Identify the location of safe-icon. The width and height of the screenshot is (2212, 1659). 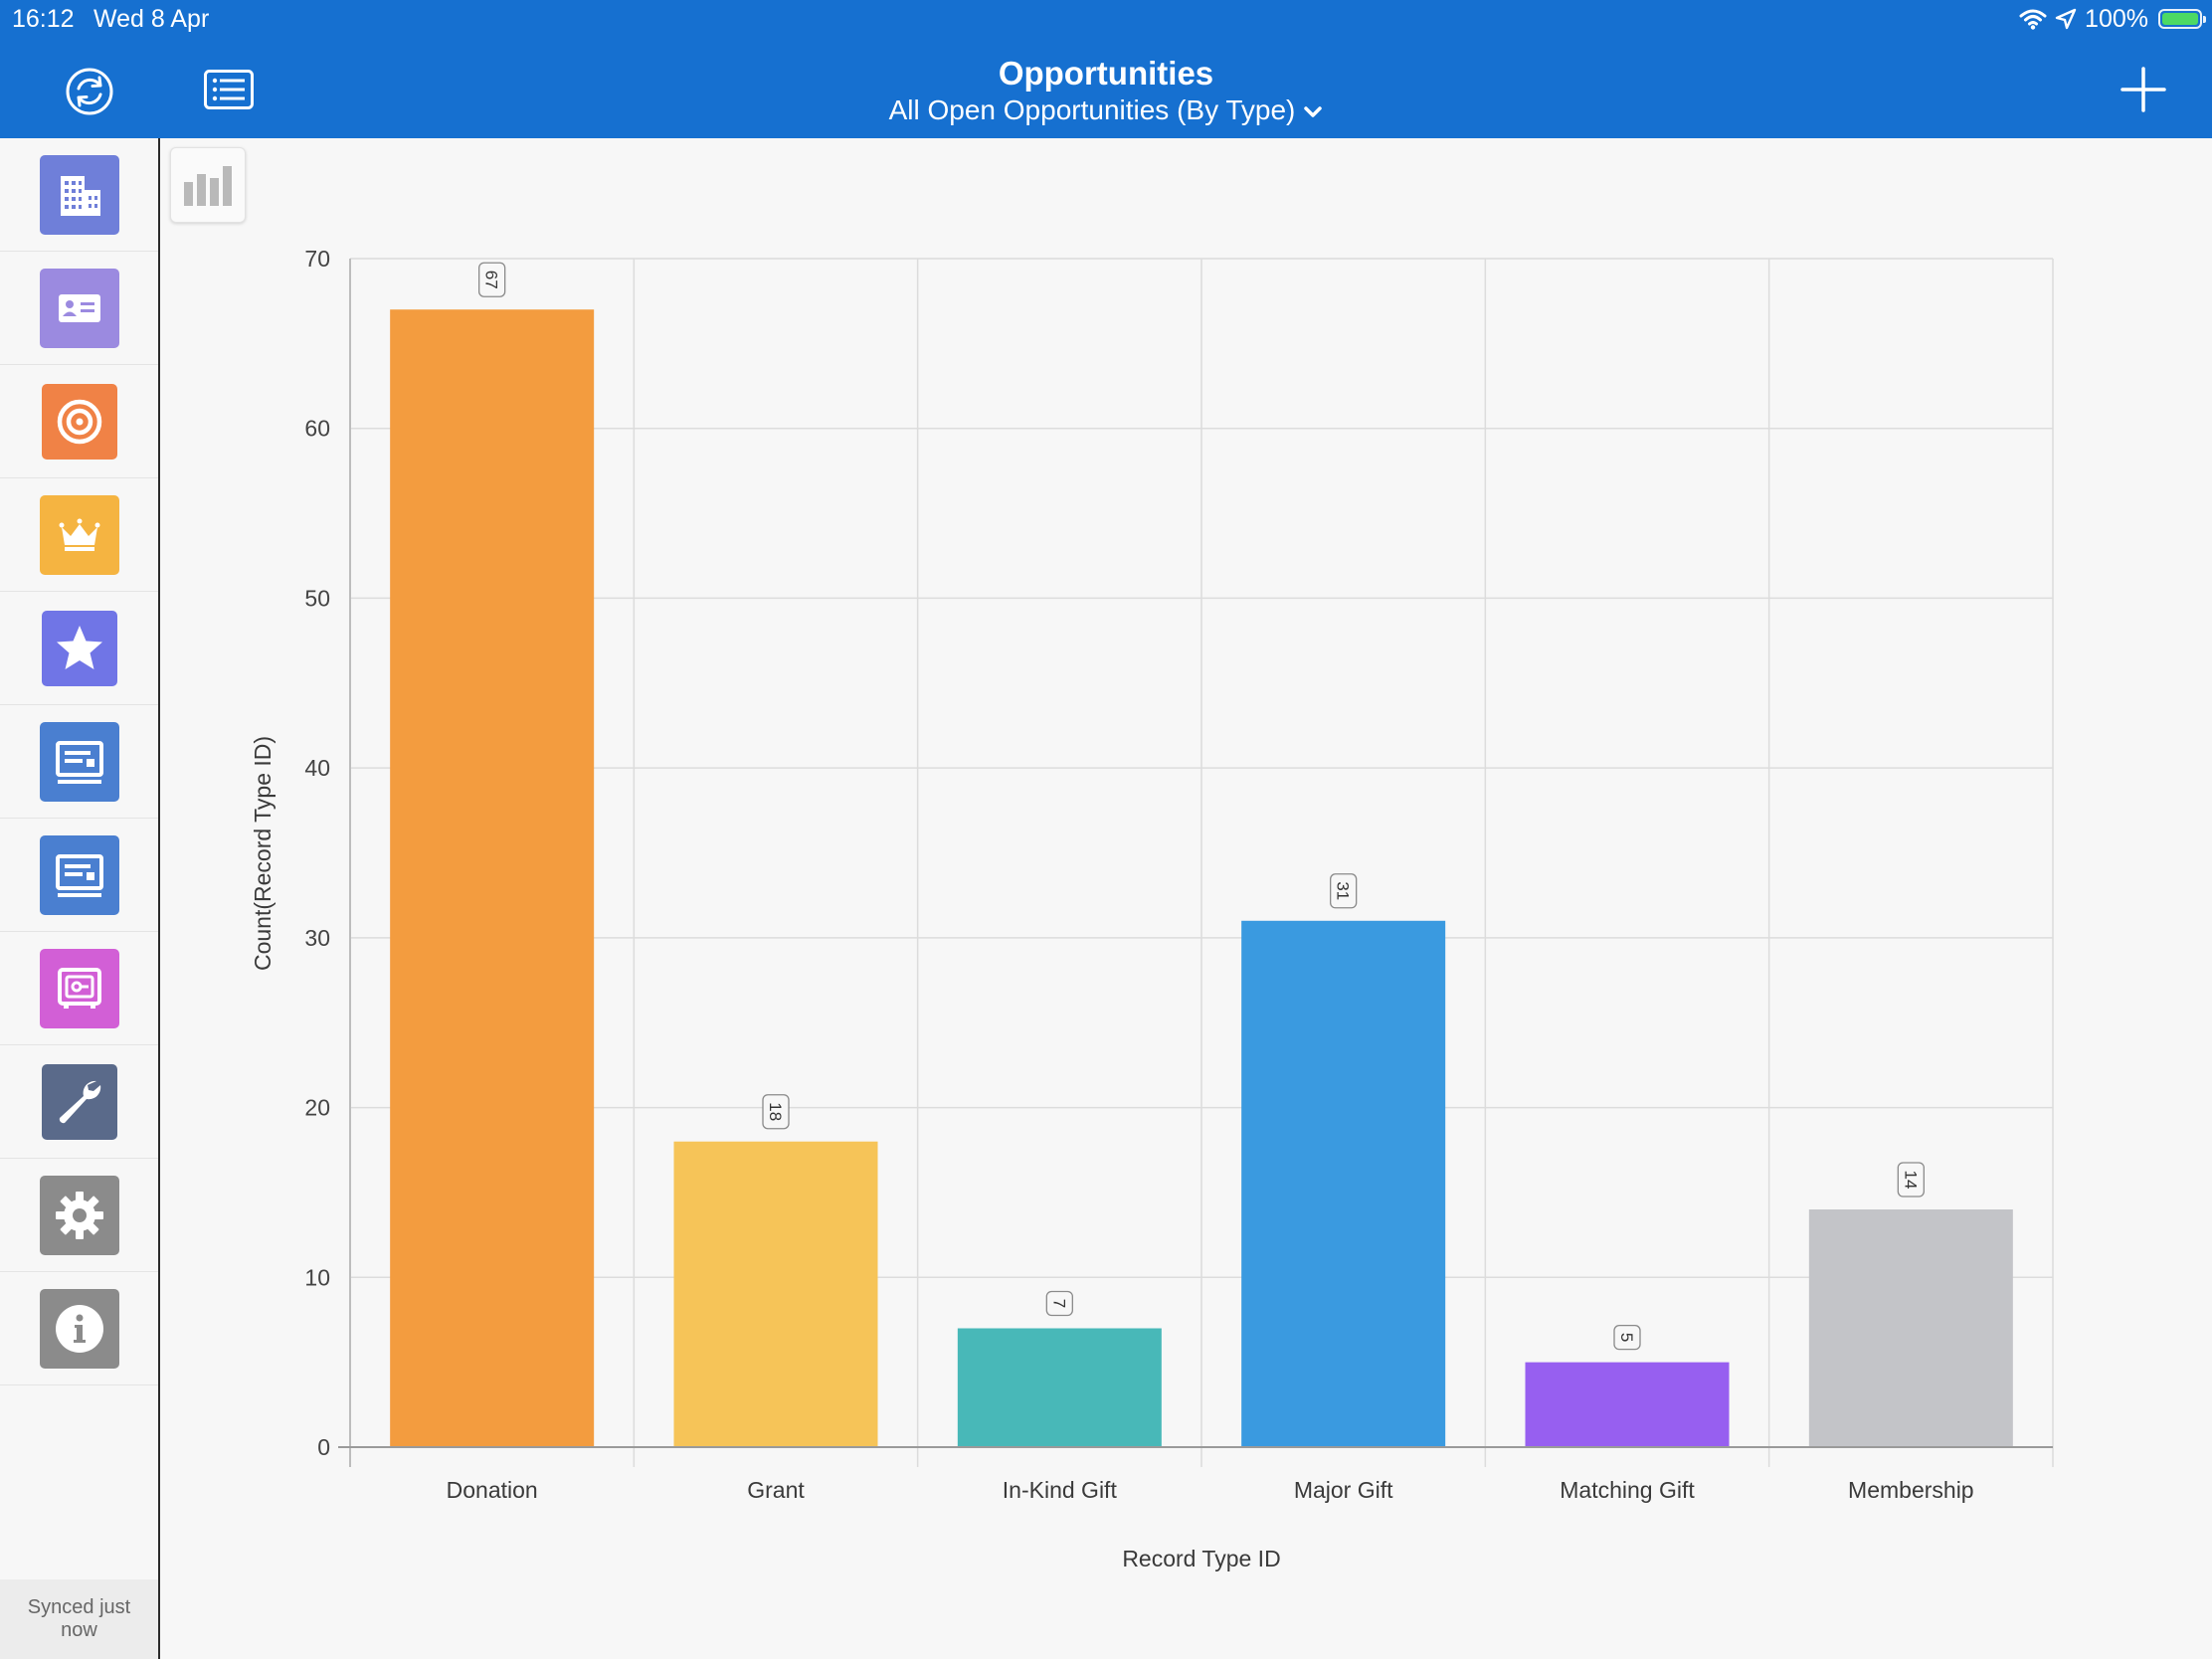
(79, 988).